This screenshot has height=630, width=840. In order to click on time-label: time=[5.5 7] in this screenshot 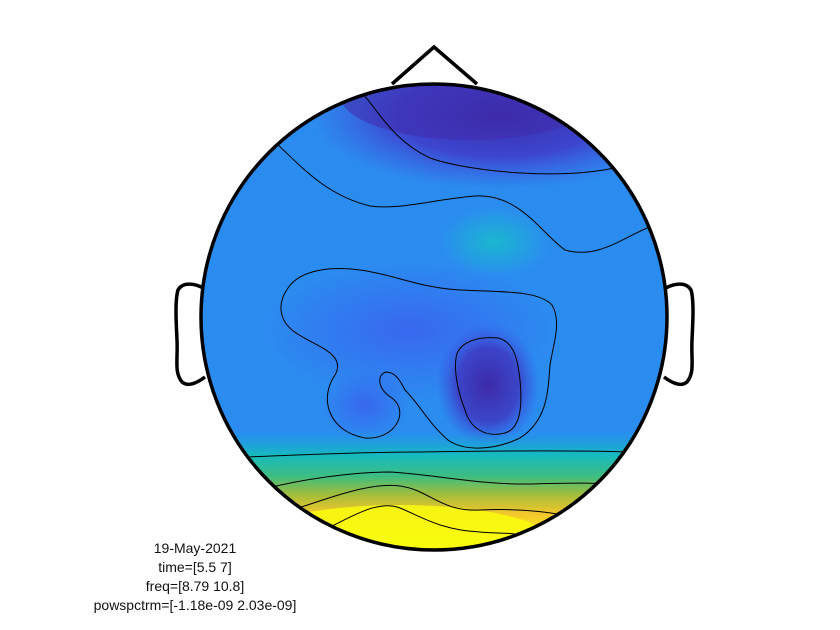, I will do `click(195, 567)`.